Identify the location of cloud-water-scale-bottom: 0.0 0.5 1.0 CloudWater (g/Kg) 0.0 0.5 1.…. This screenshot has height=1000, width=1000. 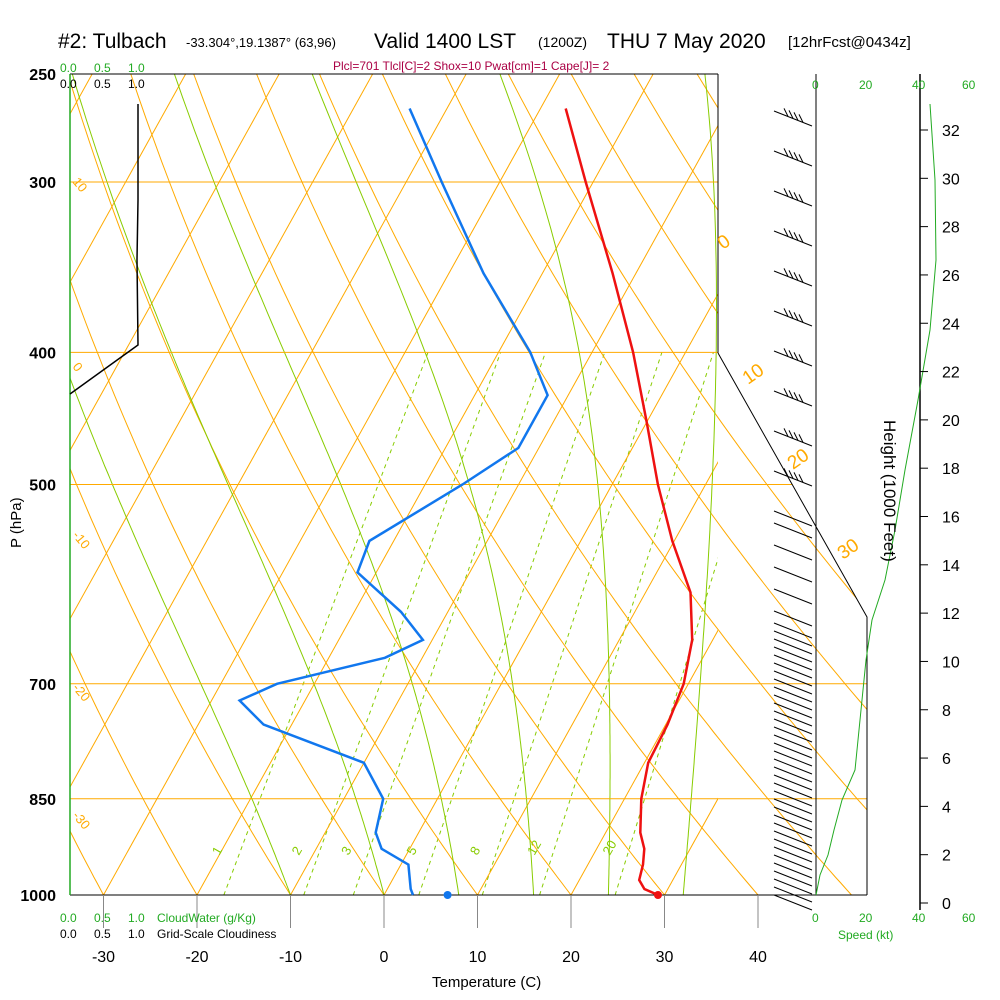
(168, 926).